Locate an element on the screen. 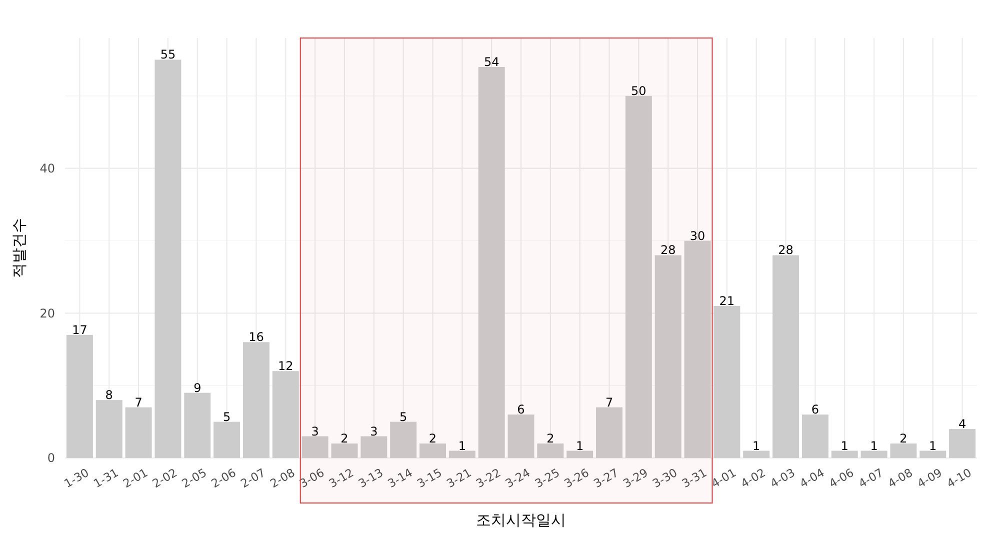 The image size is (981, 533). data-label: 55 is located at coordinates (168, 55).